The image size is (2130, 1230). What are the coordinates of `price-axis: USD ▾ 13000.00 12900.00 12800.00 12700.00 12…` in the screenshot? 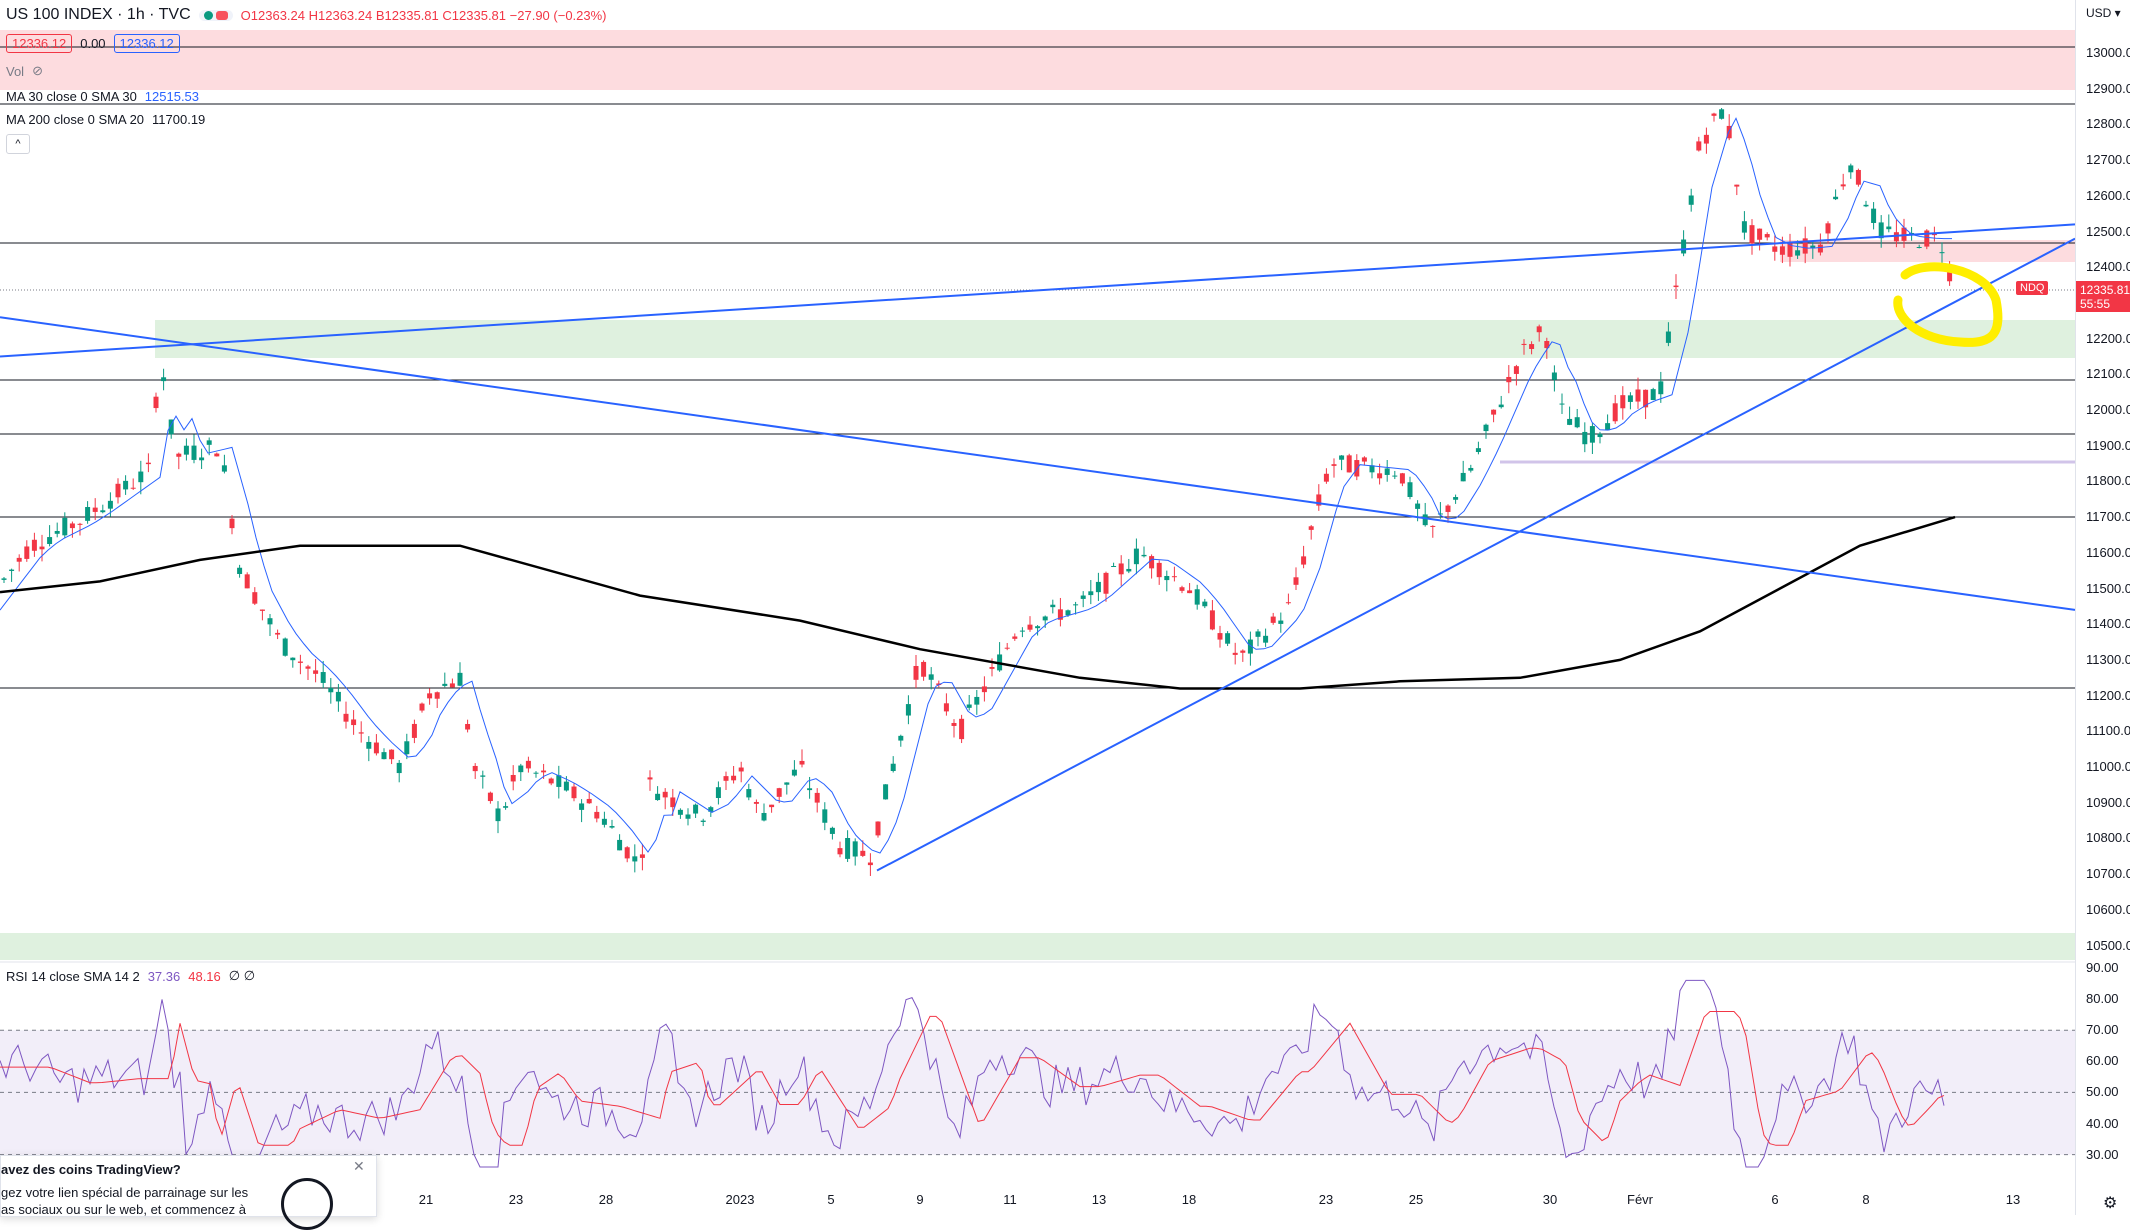 It's located at (2073, 607).